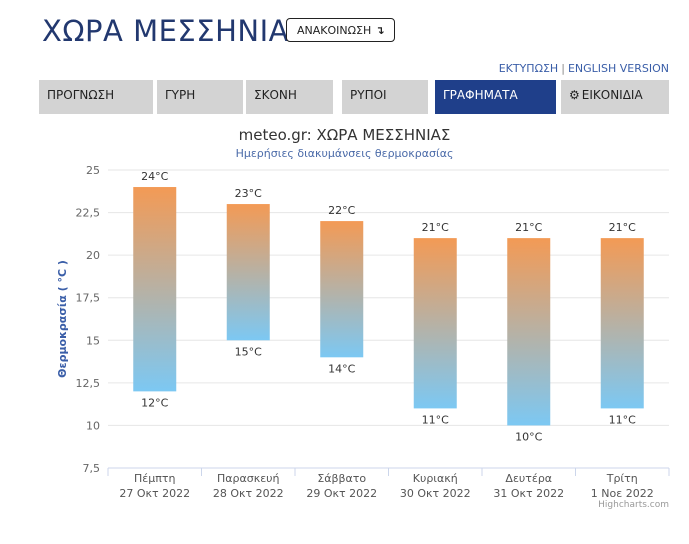 The width and height of the screenshot is (689, 544). Describe the element at coordinates (435, 493) in the screenshot. I see `x-category-date: 30 Οκτ 2022` at that location.